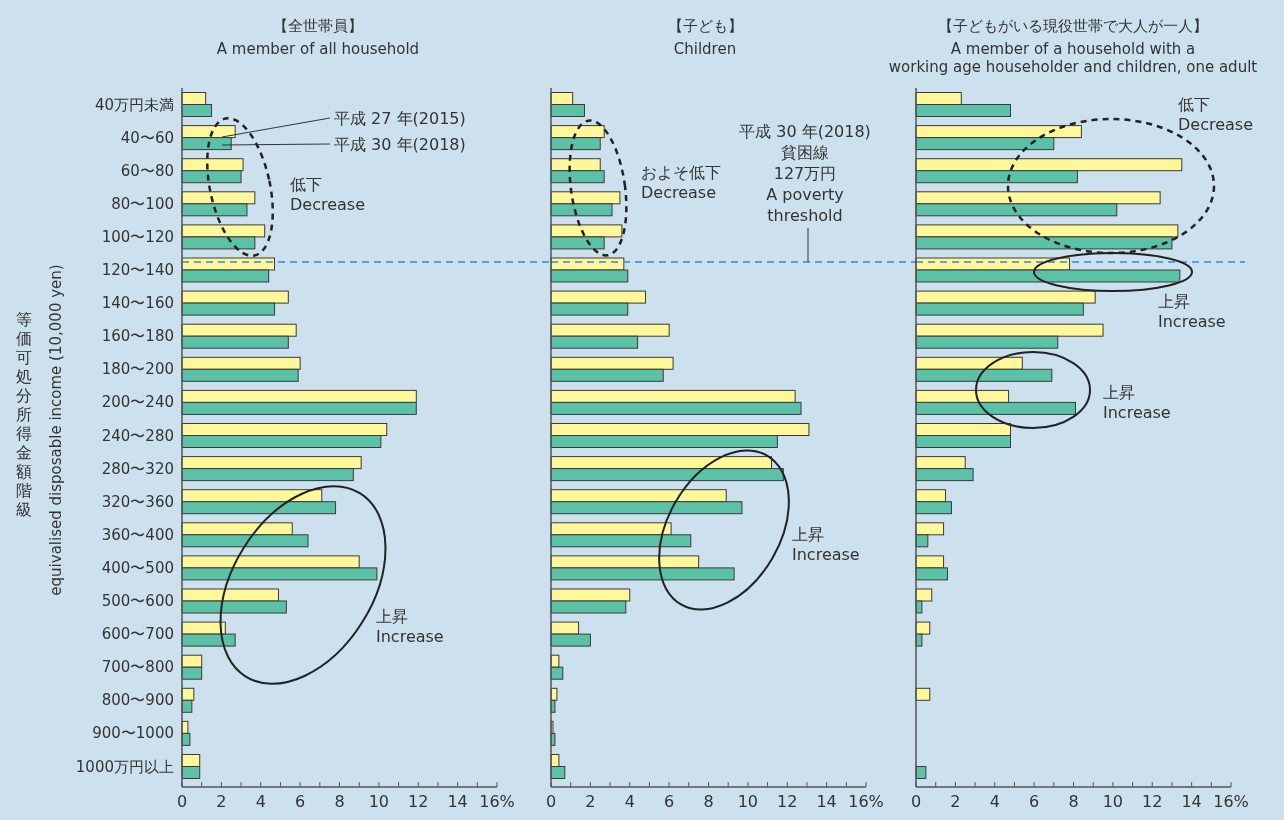  Describe the element at coordinates (124, 766) in the screenshot. I see `y-tick-label: 1000万円以上` at that location.